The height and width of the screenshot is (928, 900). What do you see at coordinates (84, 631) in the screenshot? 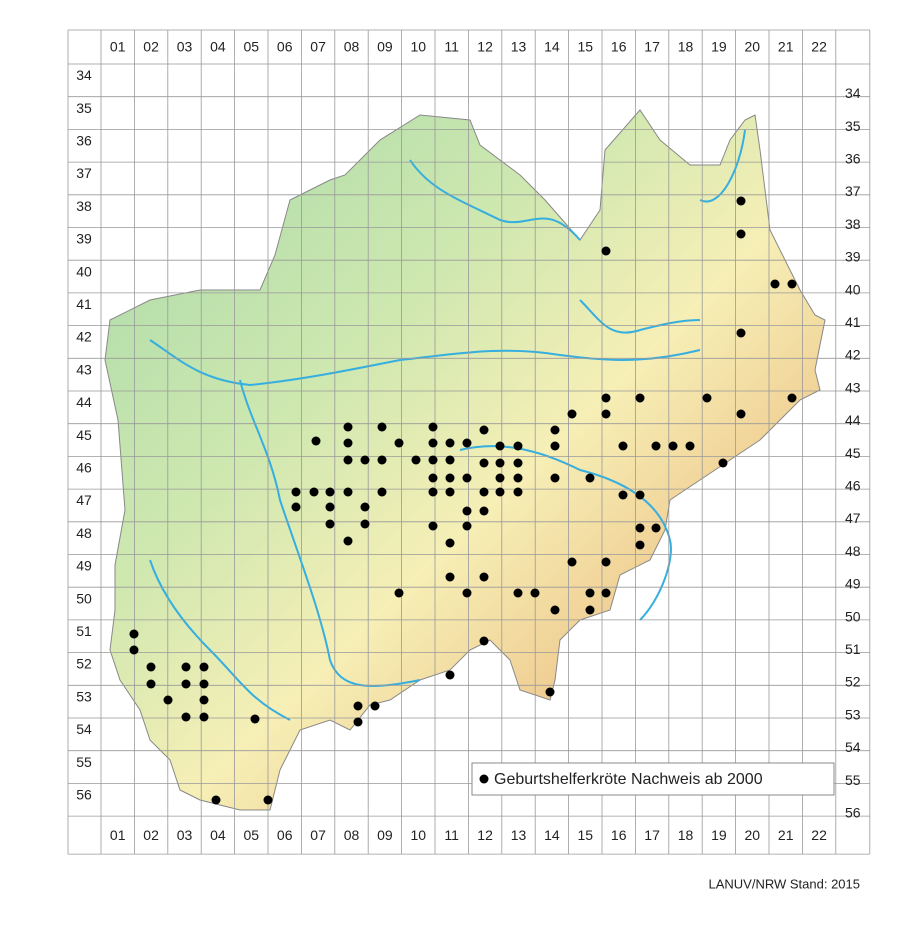
I see `row-label: 51` at bounding box center [84, 631].